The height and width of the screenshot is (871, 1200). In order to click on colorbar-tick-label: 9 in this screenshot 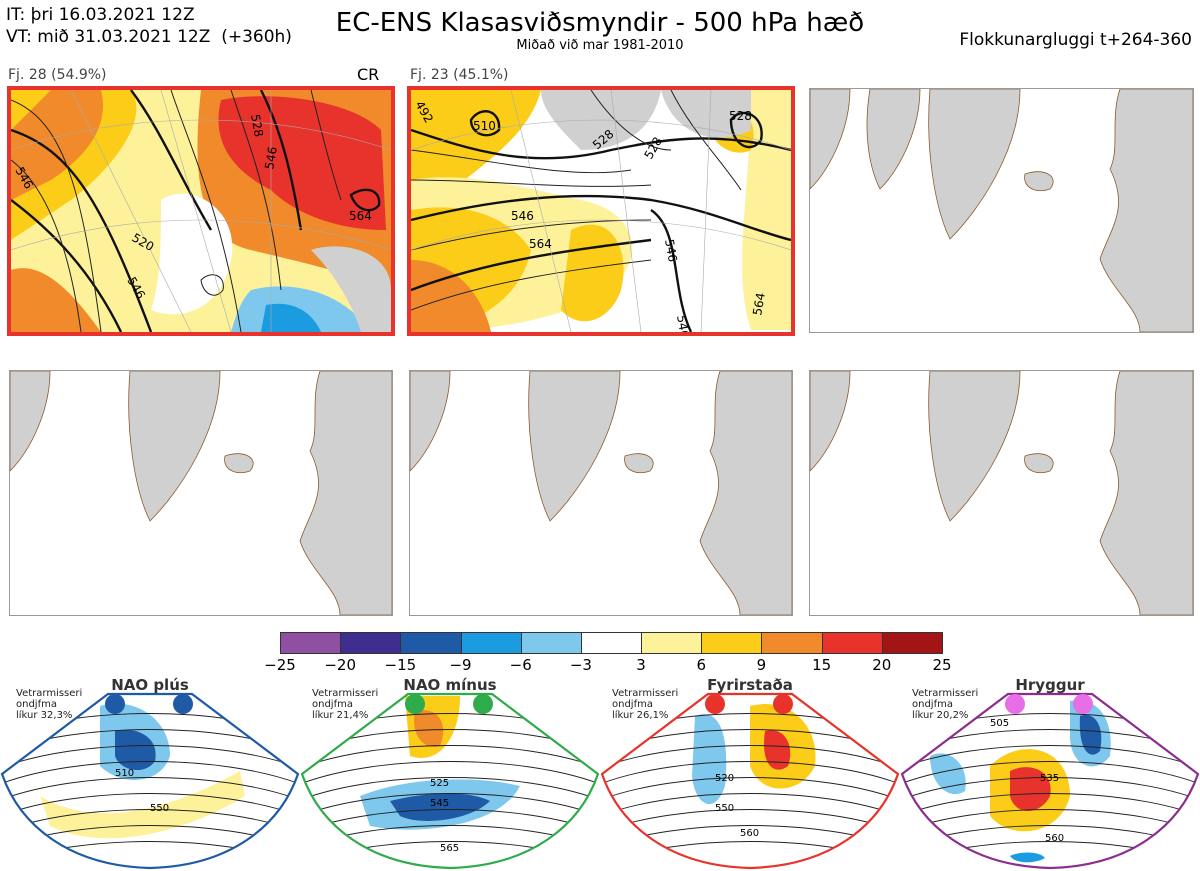, I will do `click(761, 665)`.